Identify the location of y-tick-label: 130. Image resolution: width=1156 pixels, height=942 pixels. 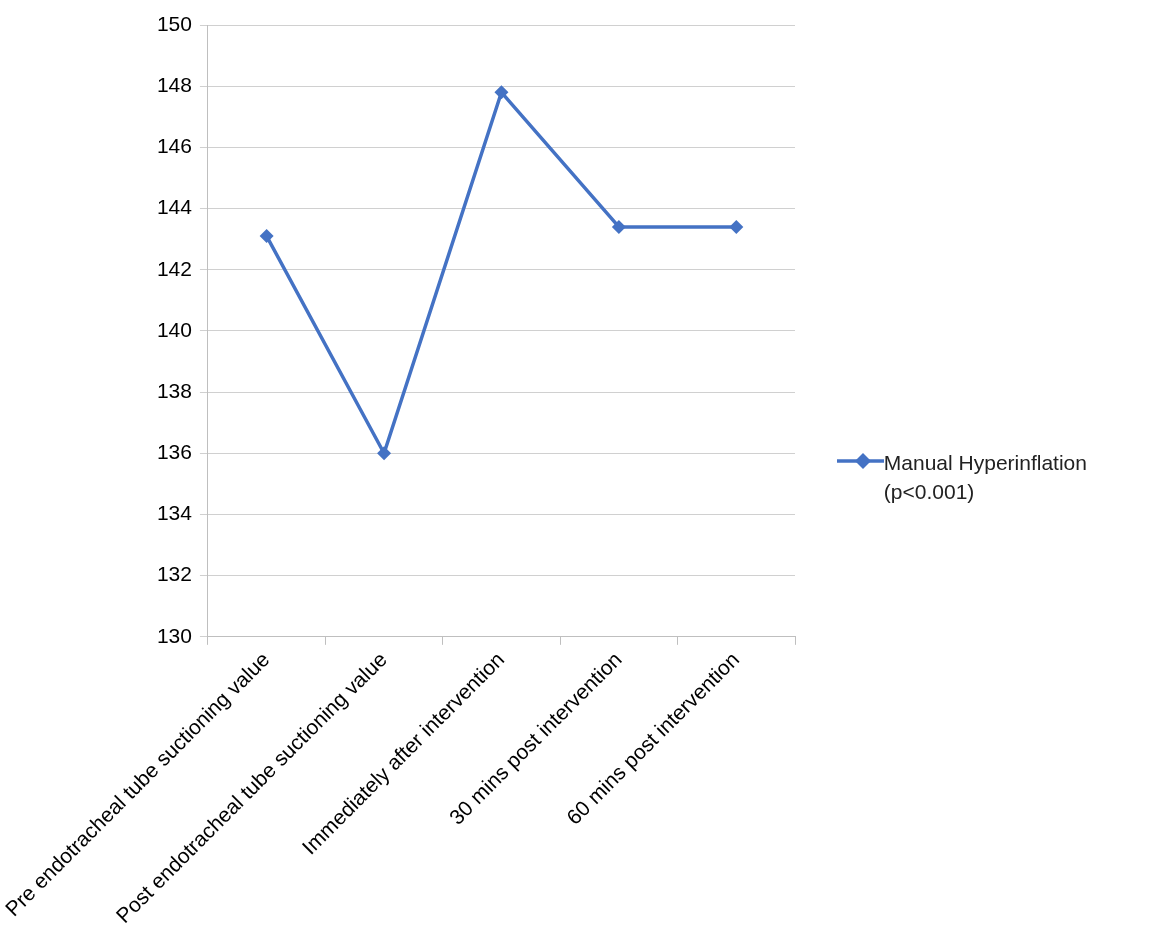
(174, 635).